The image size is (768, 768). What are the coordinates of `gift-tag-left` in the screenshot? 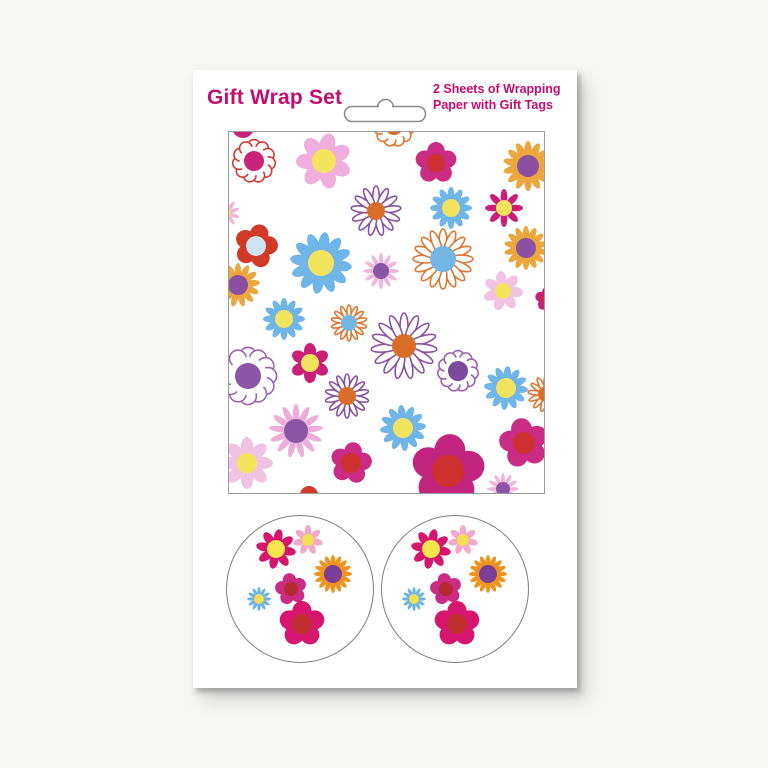 It's located at (300, 589).